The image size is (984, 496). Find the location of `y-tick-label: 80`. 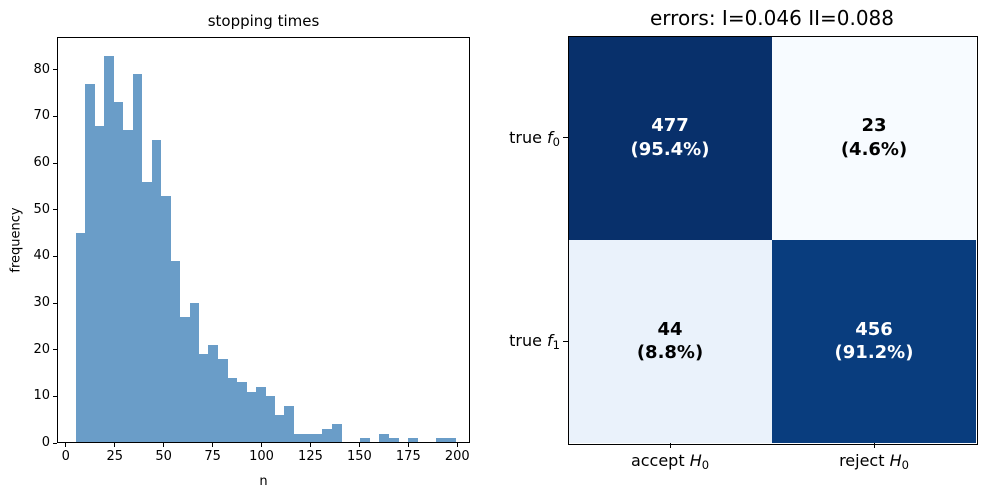

y-tick-label: 80 is located at coordinates (41, 69).